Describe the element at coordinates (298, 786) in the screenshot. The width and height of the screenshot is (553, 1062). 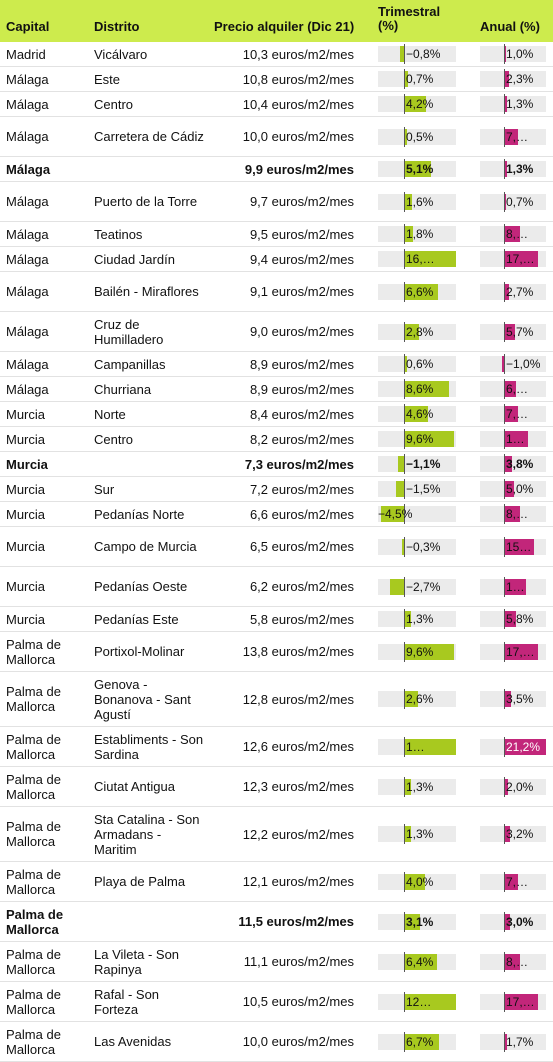
I see `precio-cell-text: 12,3 euros/m2/mes` at that location.